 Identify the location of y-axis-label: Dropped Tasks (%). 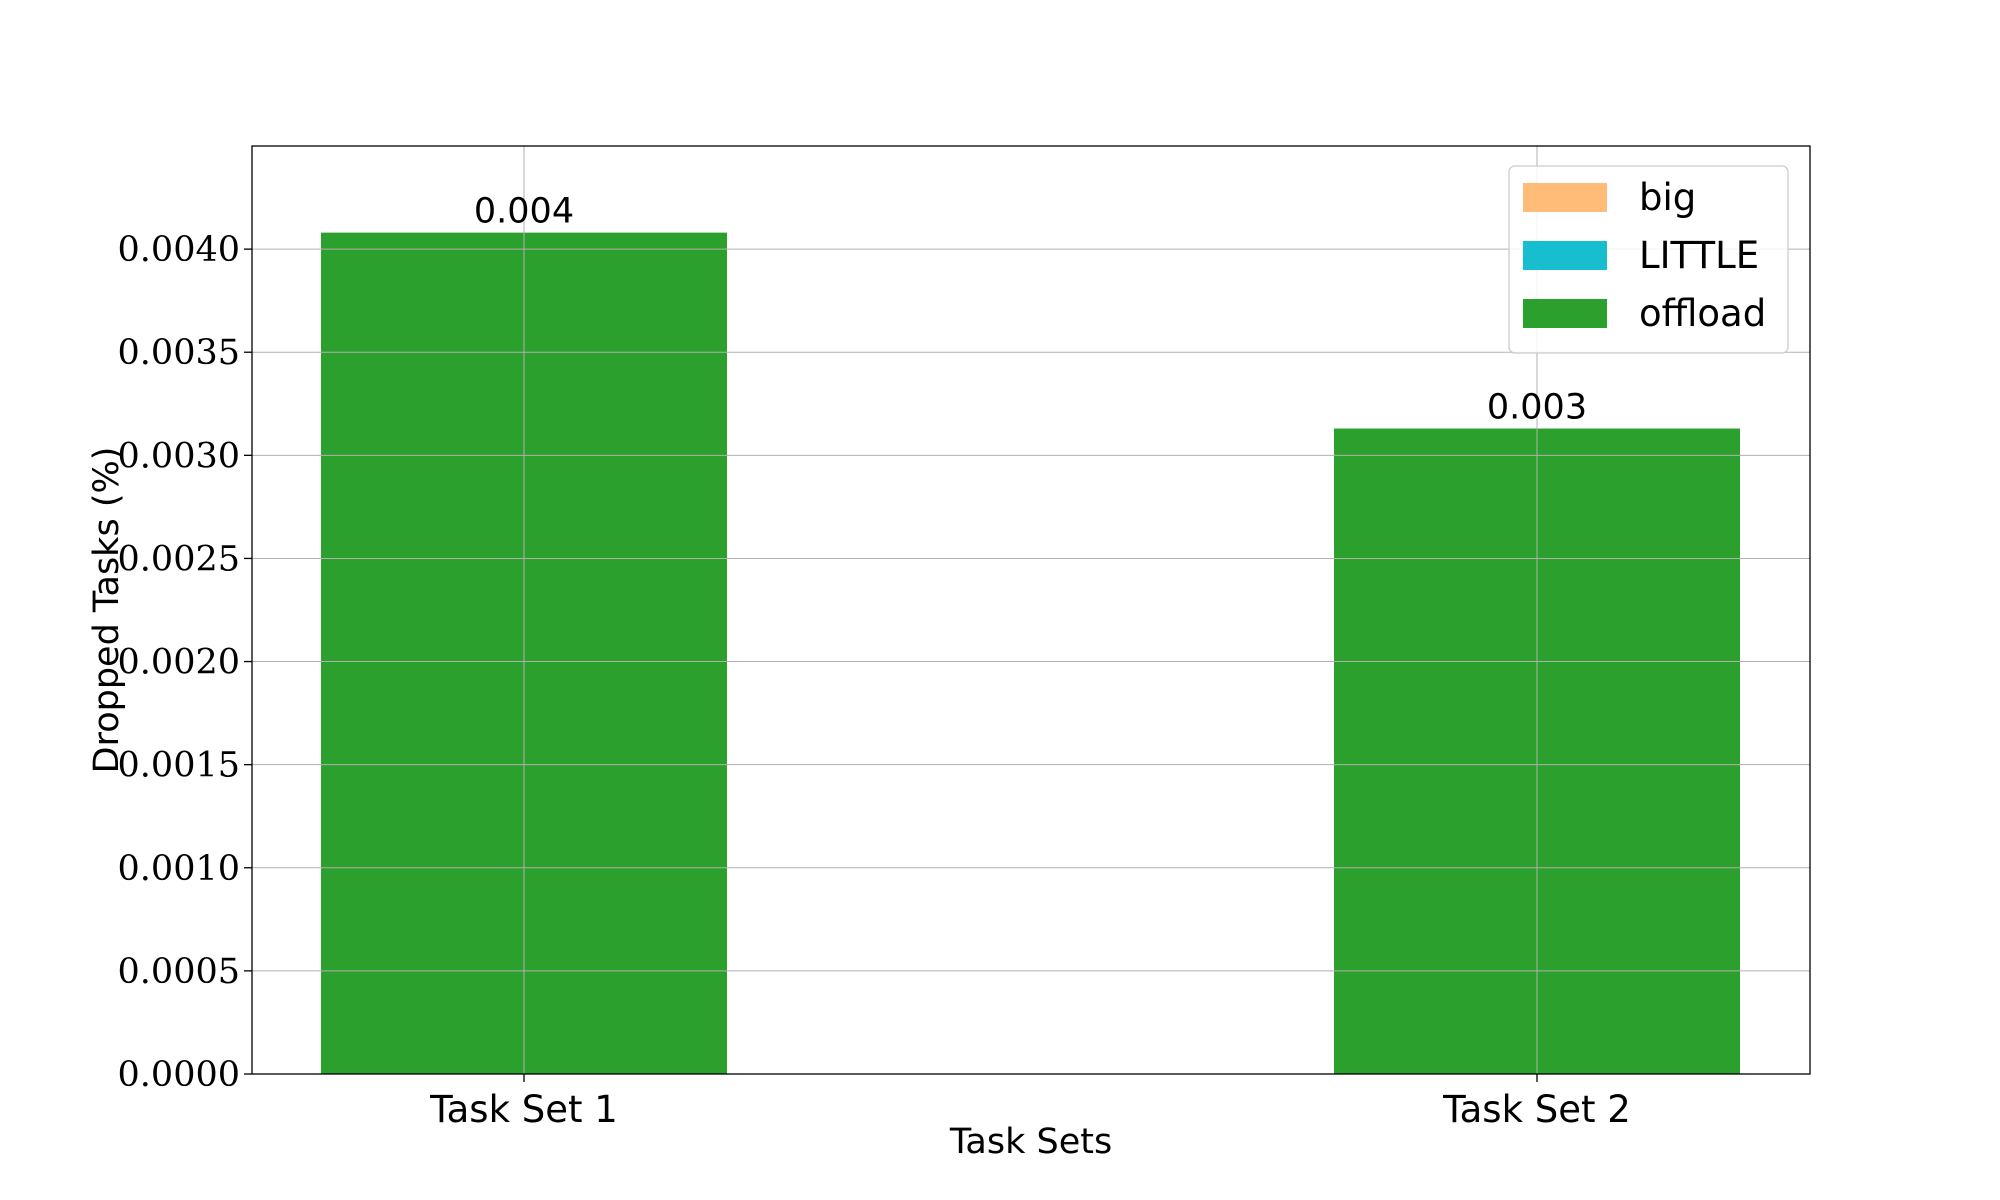
(107, 610).